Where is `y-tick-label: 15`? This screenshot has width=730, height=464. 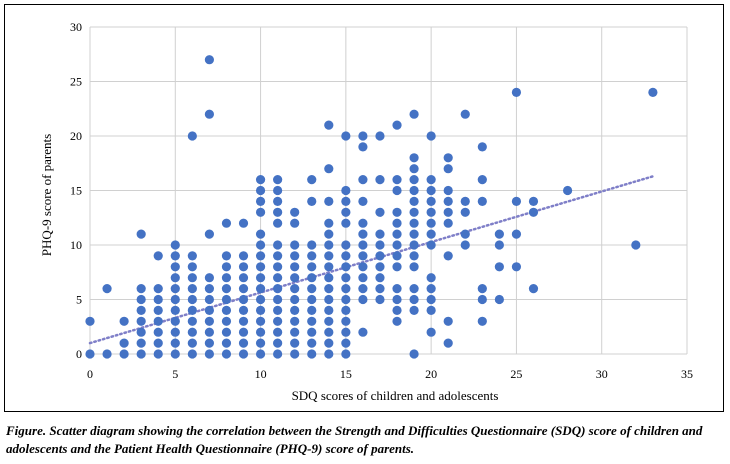
y-tick-label: 15 is located at coordinates (76, 191).